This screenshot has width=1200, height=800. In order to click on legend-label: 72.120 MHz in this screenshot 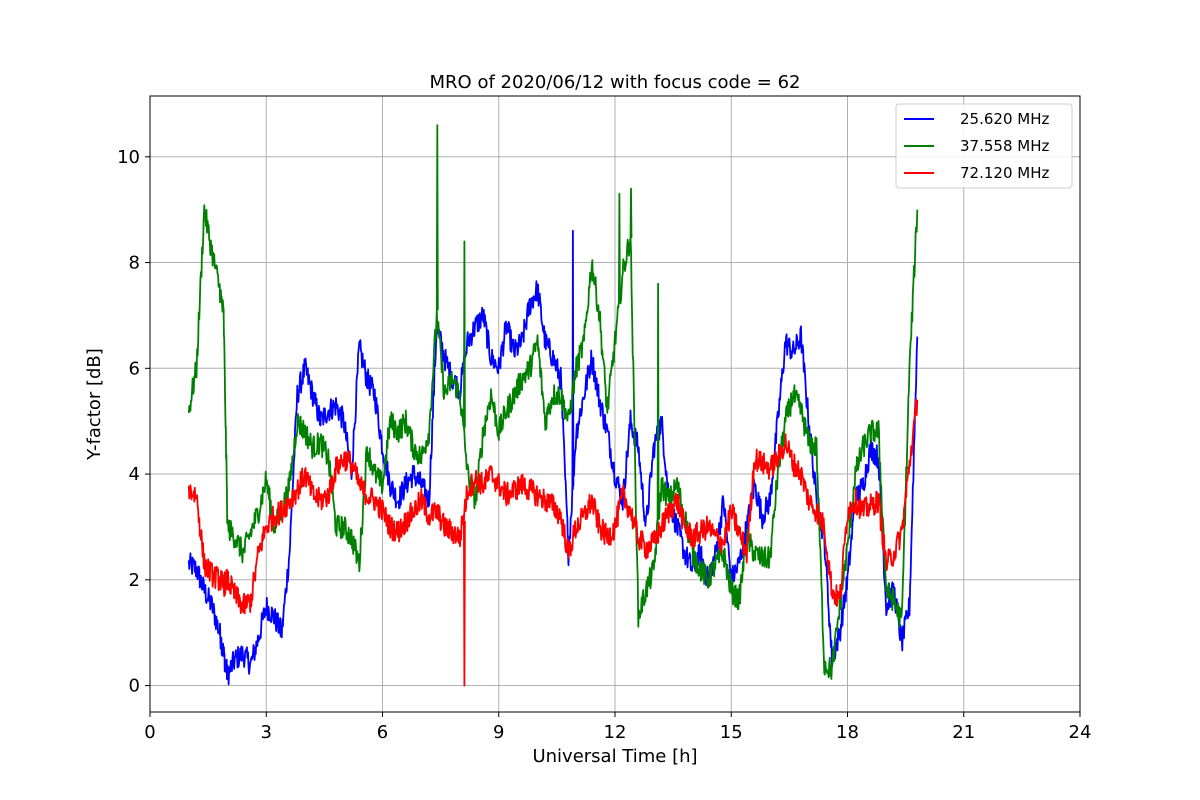, I will do `click(1004, 173)`.